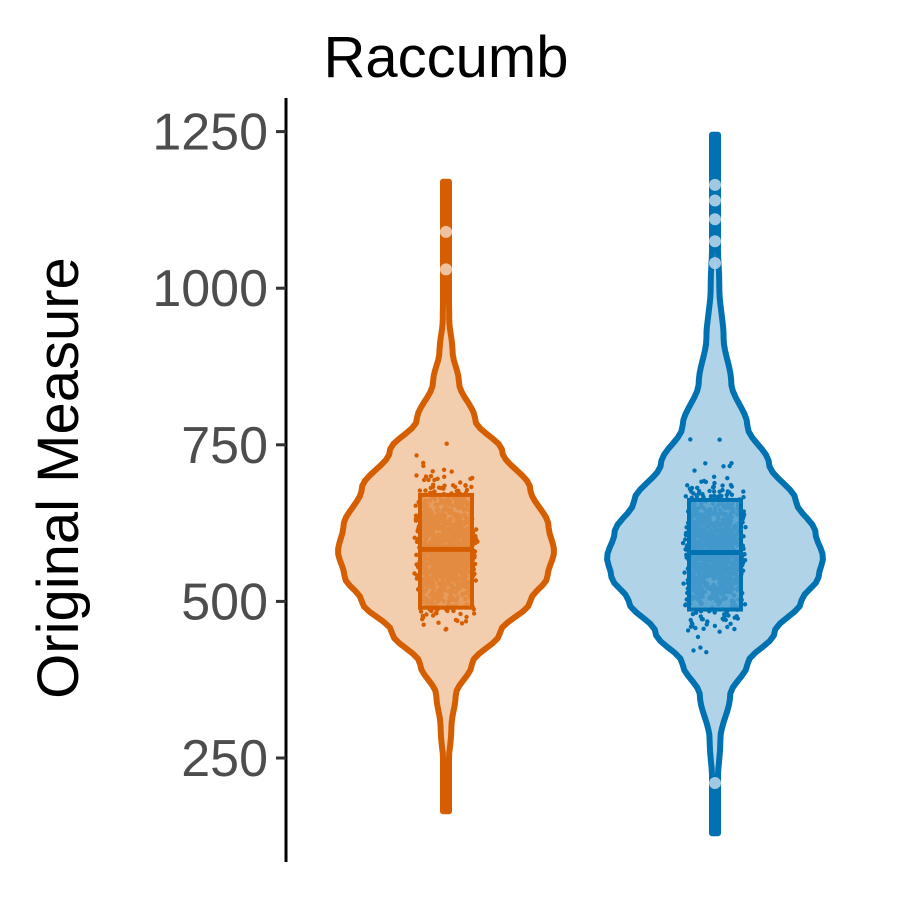 Image resolution: width=900 pixels, height=900 pixels. What do you see at coordinates (446, 57) in the screenshot?
I see `chart-title: Raccumb` at bounding box center [446, 57].